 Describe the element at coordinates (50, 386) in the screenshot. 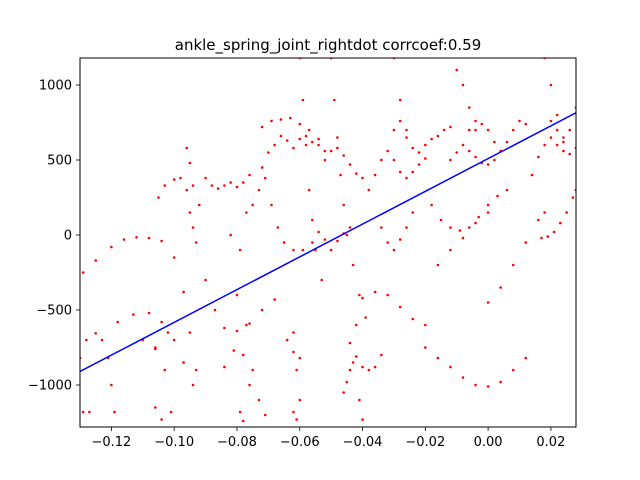

I see `y-tick-label: −1000` at that location.